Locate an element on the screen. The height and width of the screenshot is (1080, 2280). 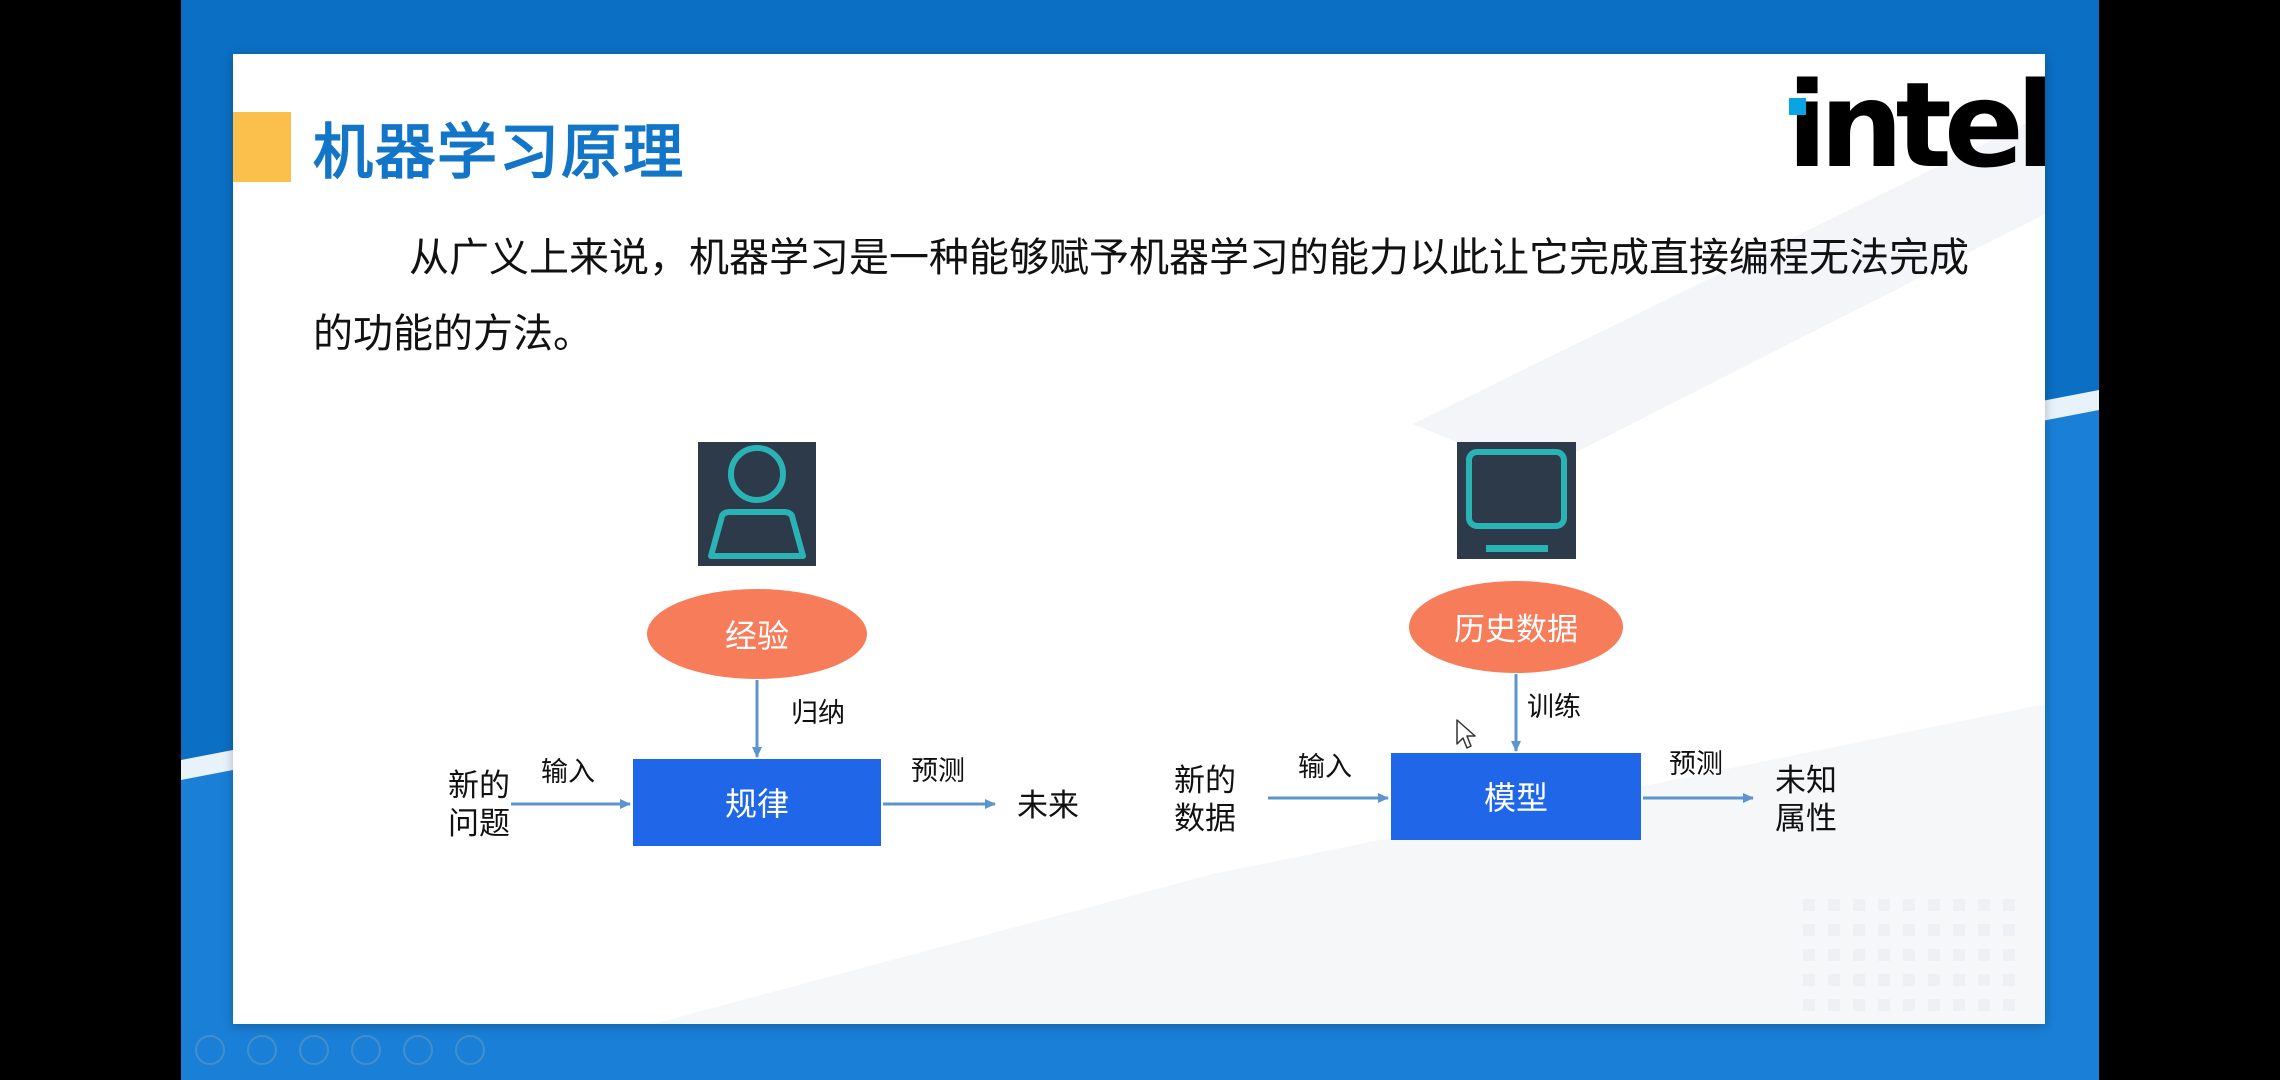
intel-logo: intel is located at coordinates (1916, 125).